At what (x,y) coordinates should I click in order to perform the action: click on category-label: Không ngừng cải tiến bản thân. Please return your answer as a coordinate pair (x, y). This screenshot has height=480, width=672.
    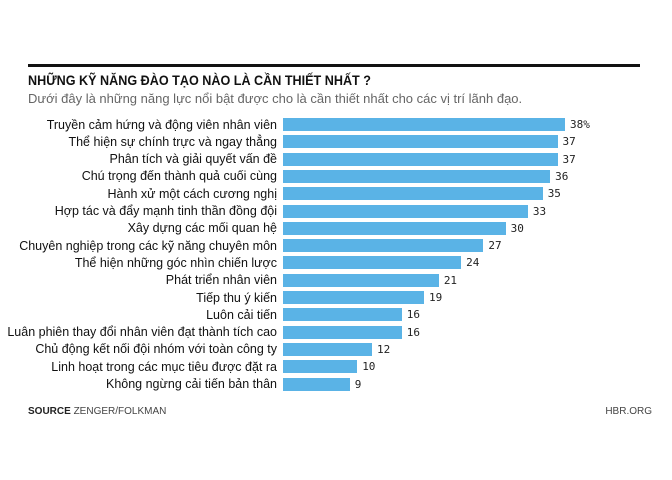
    Looking at the image, I should click on (191, 384).